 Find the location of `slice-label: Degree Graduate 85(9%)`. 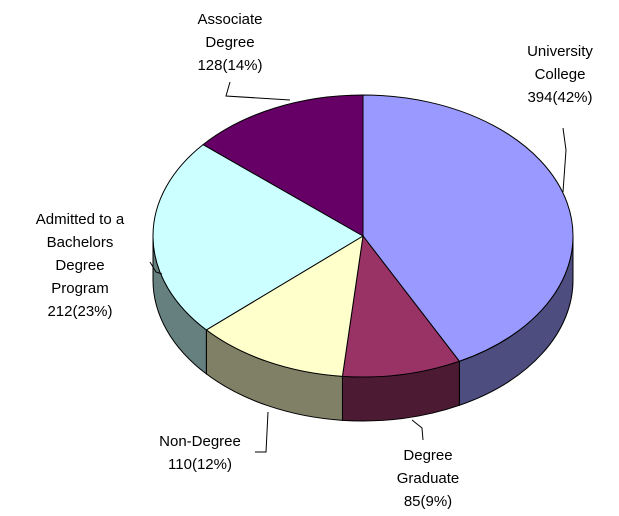

slice-label: Degree Graduate 85(9%) is located at coordinates (428, 478).